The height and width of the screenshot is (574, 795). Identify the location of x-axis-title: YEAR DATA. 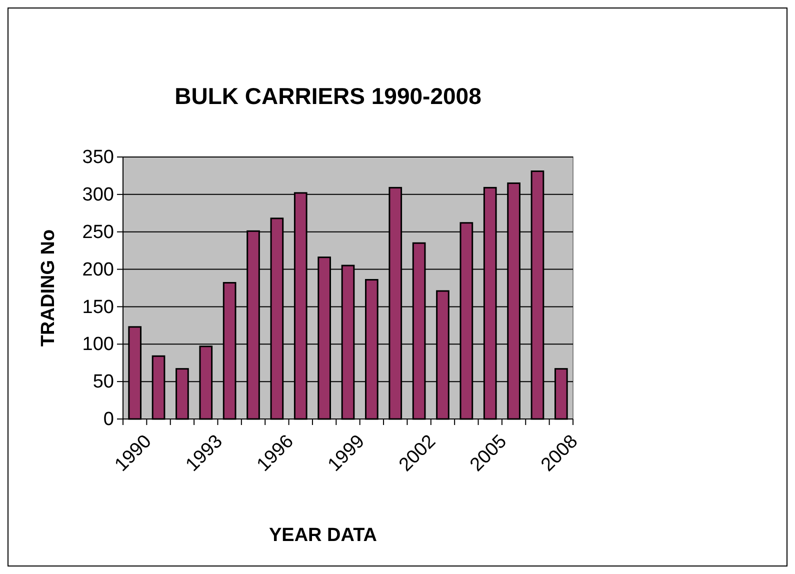
(323, 535).